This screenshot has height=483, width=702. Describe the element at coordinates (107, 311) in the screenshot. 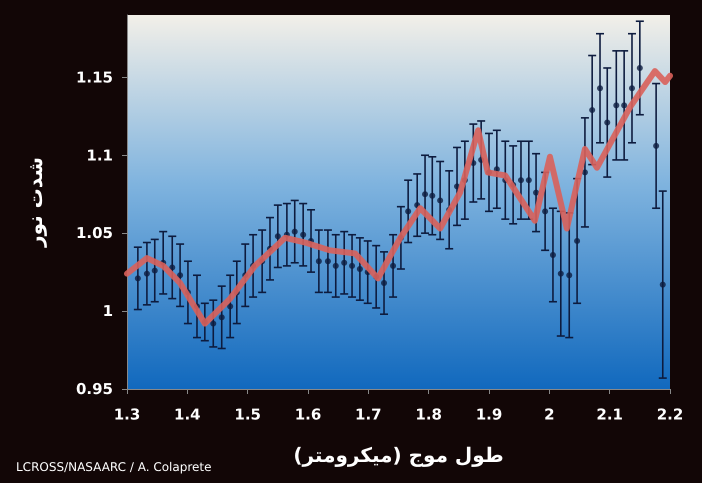

I see `y-tick-label: 1` at that location.